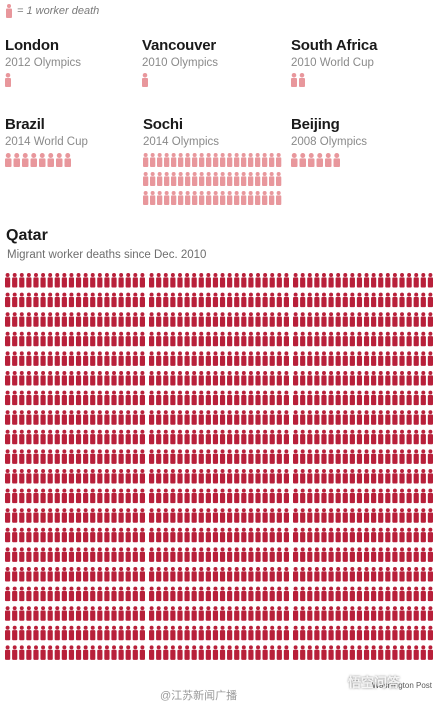  What do you see at coordinates (329, 142) in the screenshot?
I see `city-event: 2008 Olympics` at bounding box center [329, 142].